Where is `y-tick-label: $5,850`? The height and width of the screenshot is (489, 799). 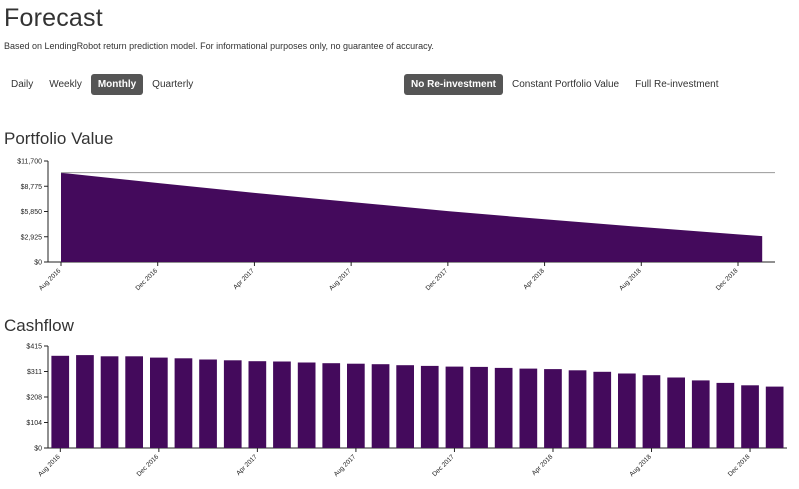
y-tick-label: $5,850 is located at coordinates (32, 212).